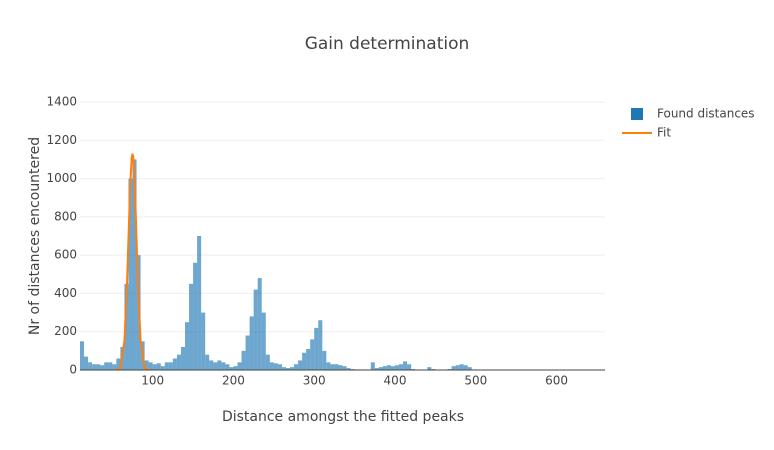  Describe the element at coordinates (65, 293) in the screenshot. I see `y-tick-label: 400` at that location.